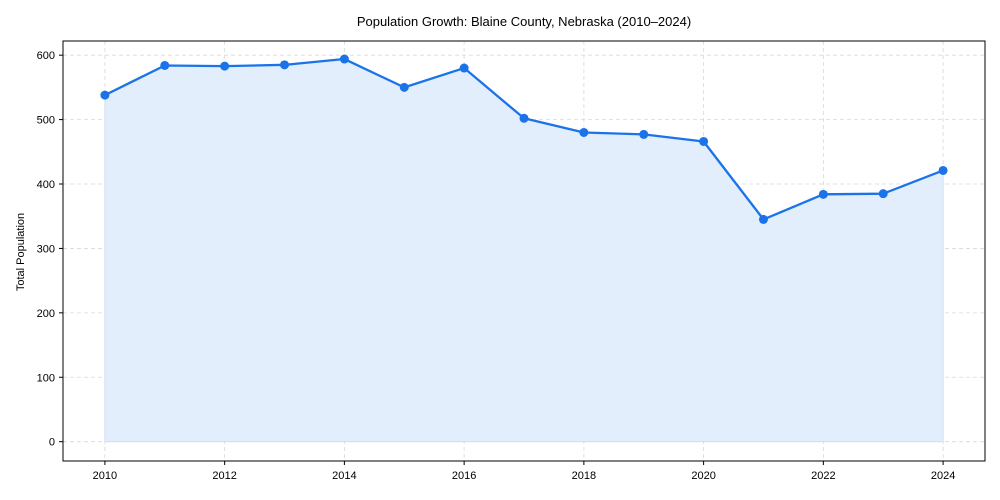 This screenshot has height=500, width=1000. Describe the element at coordinates (46, 56) in the screenshot. I see `y-tick-label: 600` at that location.